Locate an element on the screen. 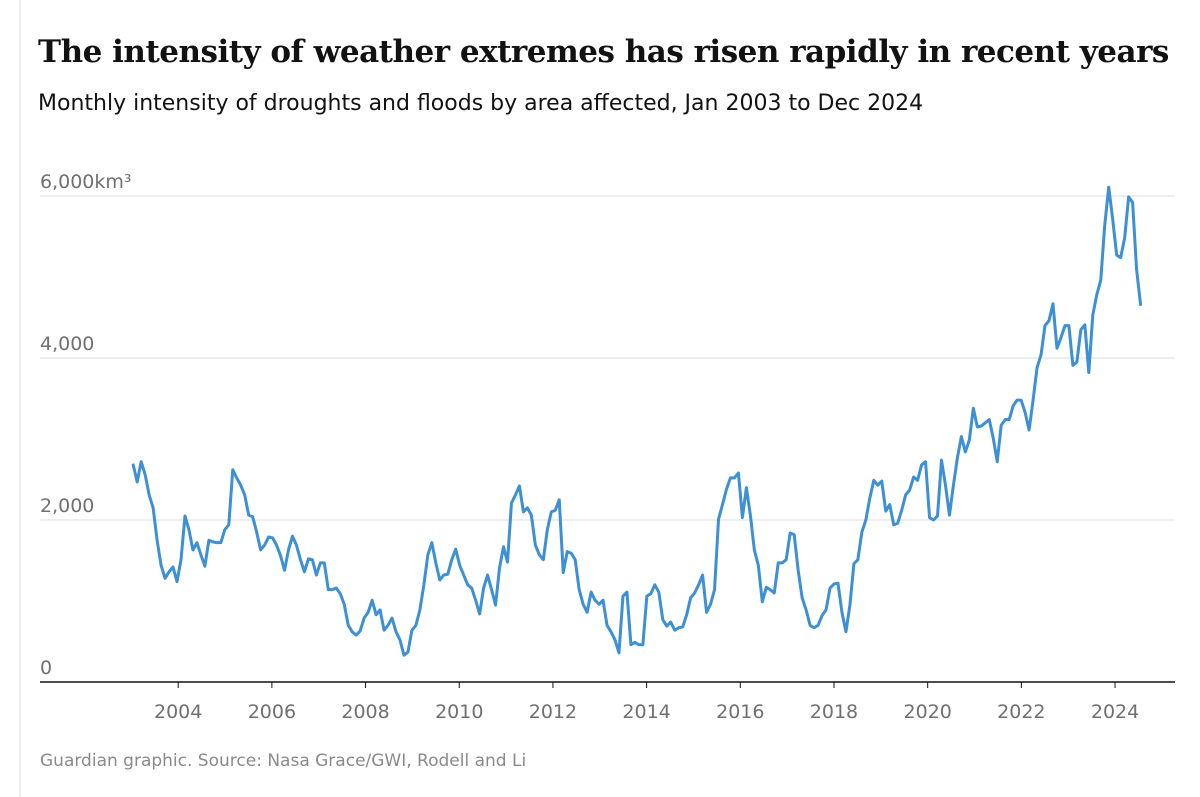 This screenshot has width=1200, height=797. x-tick-label: 2022 is located at coordinates (1021, 712).